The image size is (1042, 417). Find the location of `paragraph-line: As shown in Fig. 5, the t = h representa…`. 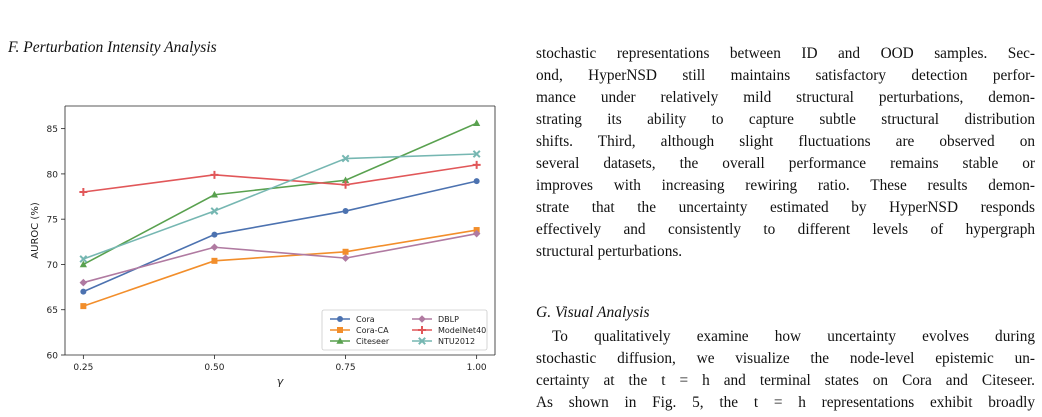

paragraph-line: As shown in Fig. 5, the t = h representa… is located at coordinates (785, 402).